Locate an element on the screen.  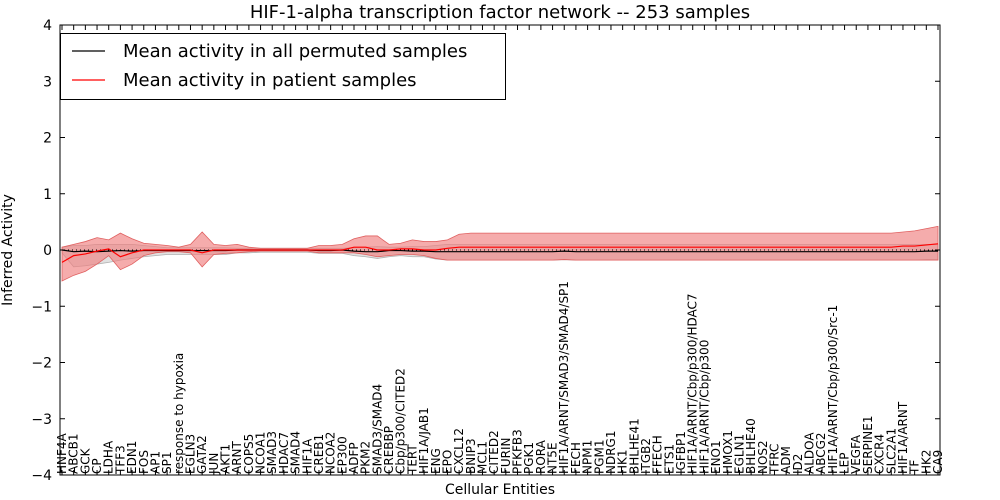
x-tick-label: HK2 is located at coordinates (926, 461).